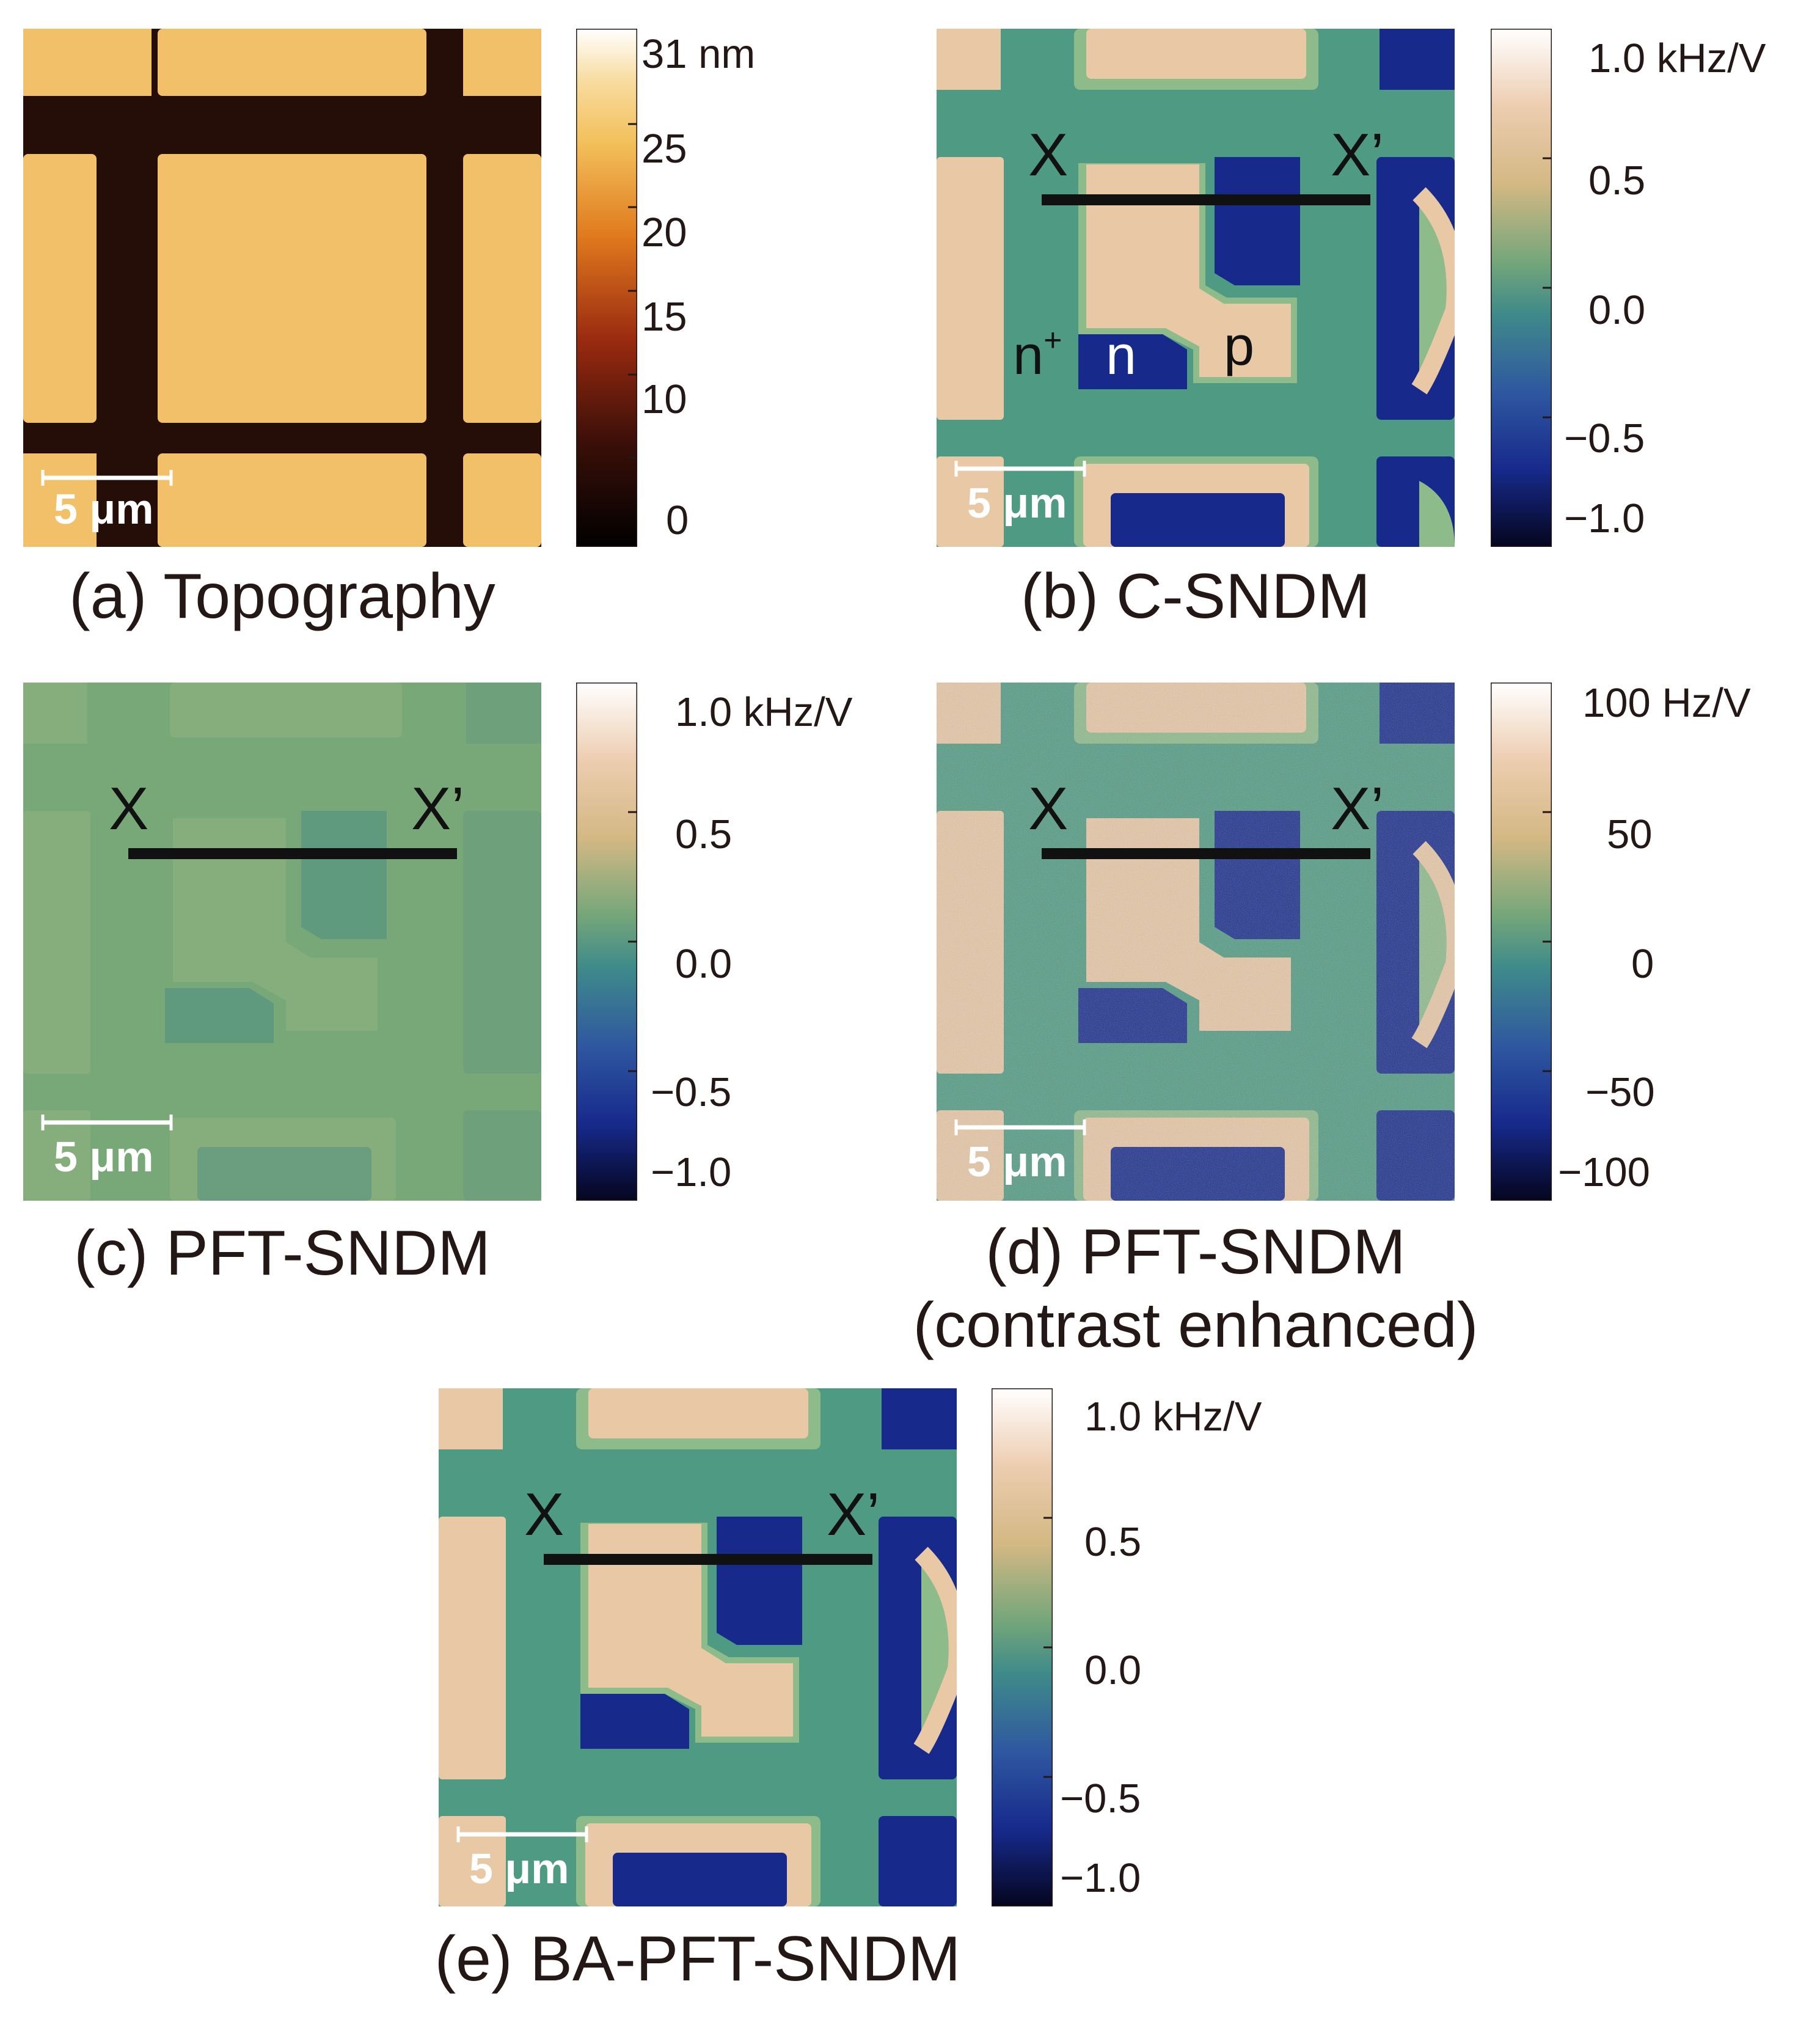  I want to click on panel-a-caption: (a) Topography, so click(282, 596).